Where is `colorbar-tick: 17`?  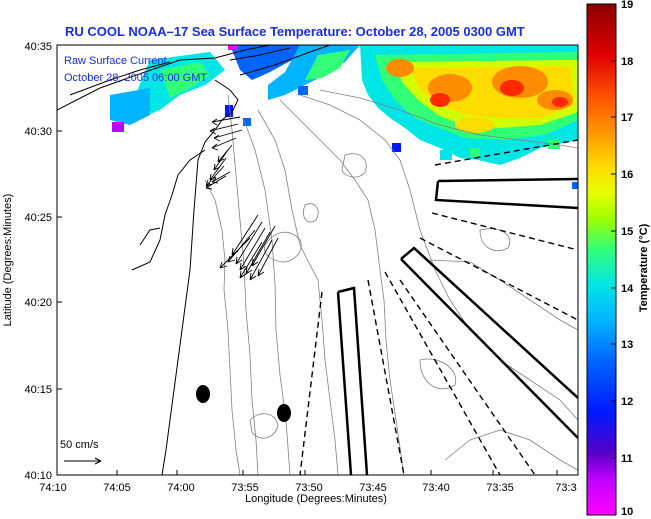 colorbar-tick: 17 is located at coordinates (627, 118).